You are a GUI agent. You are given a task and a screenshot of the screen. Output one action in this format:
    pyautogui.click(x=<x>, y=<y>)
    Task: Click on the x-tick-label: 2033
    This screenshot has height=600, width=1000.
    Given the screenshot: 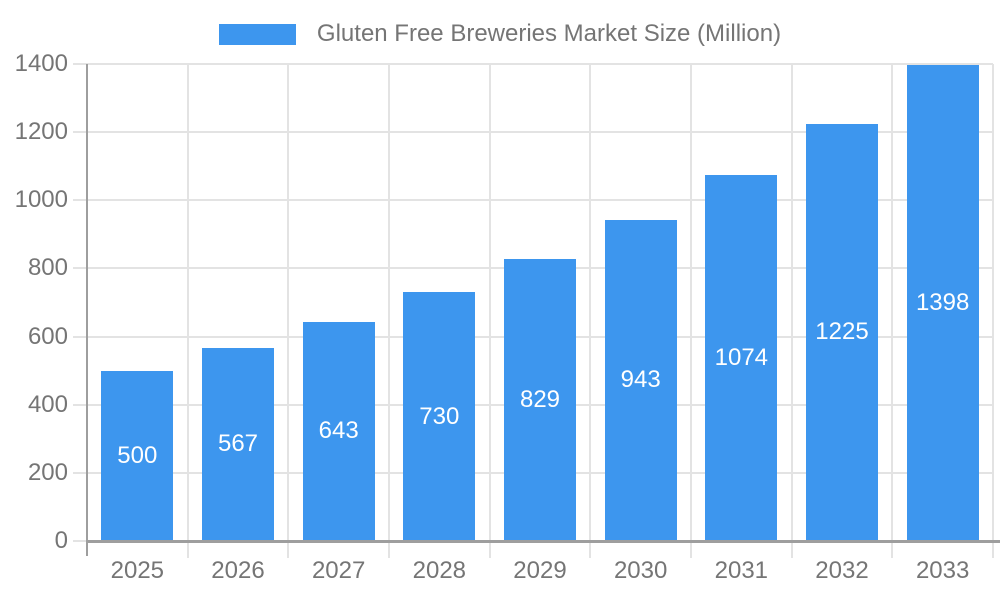 What is the action you would take?
    pyautogui.click(x=942, y=570)
    